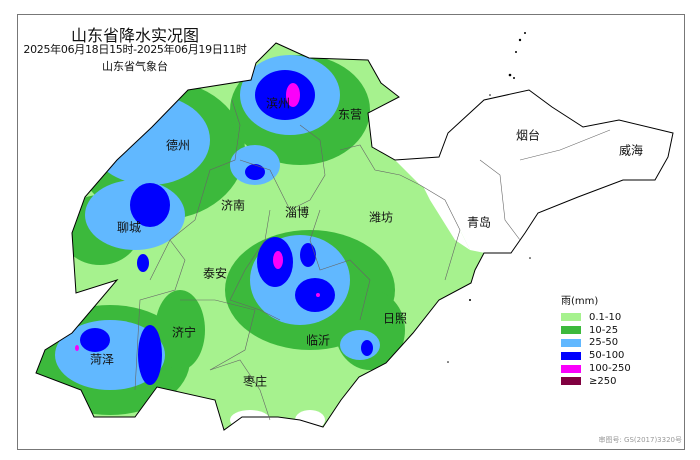 The height and width of the screenshot is (460, 700). Describe the element at coordinates (604, 330) in the screenshot. I see `legend-label: 10-25` at that location.